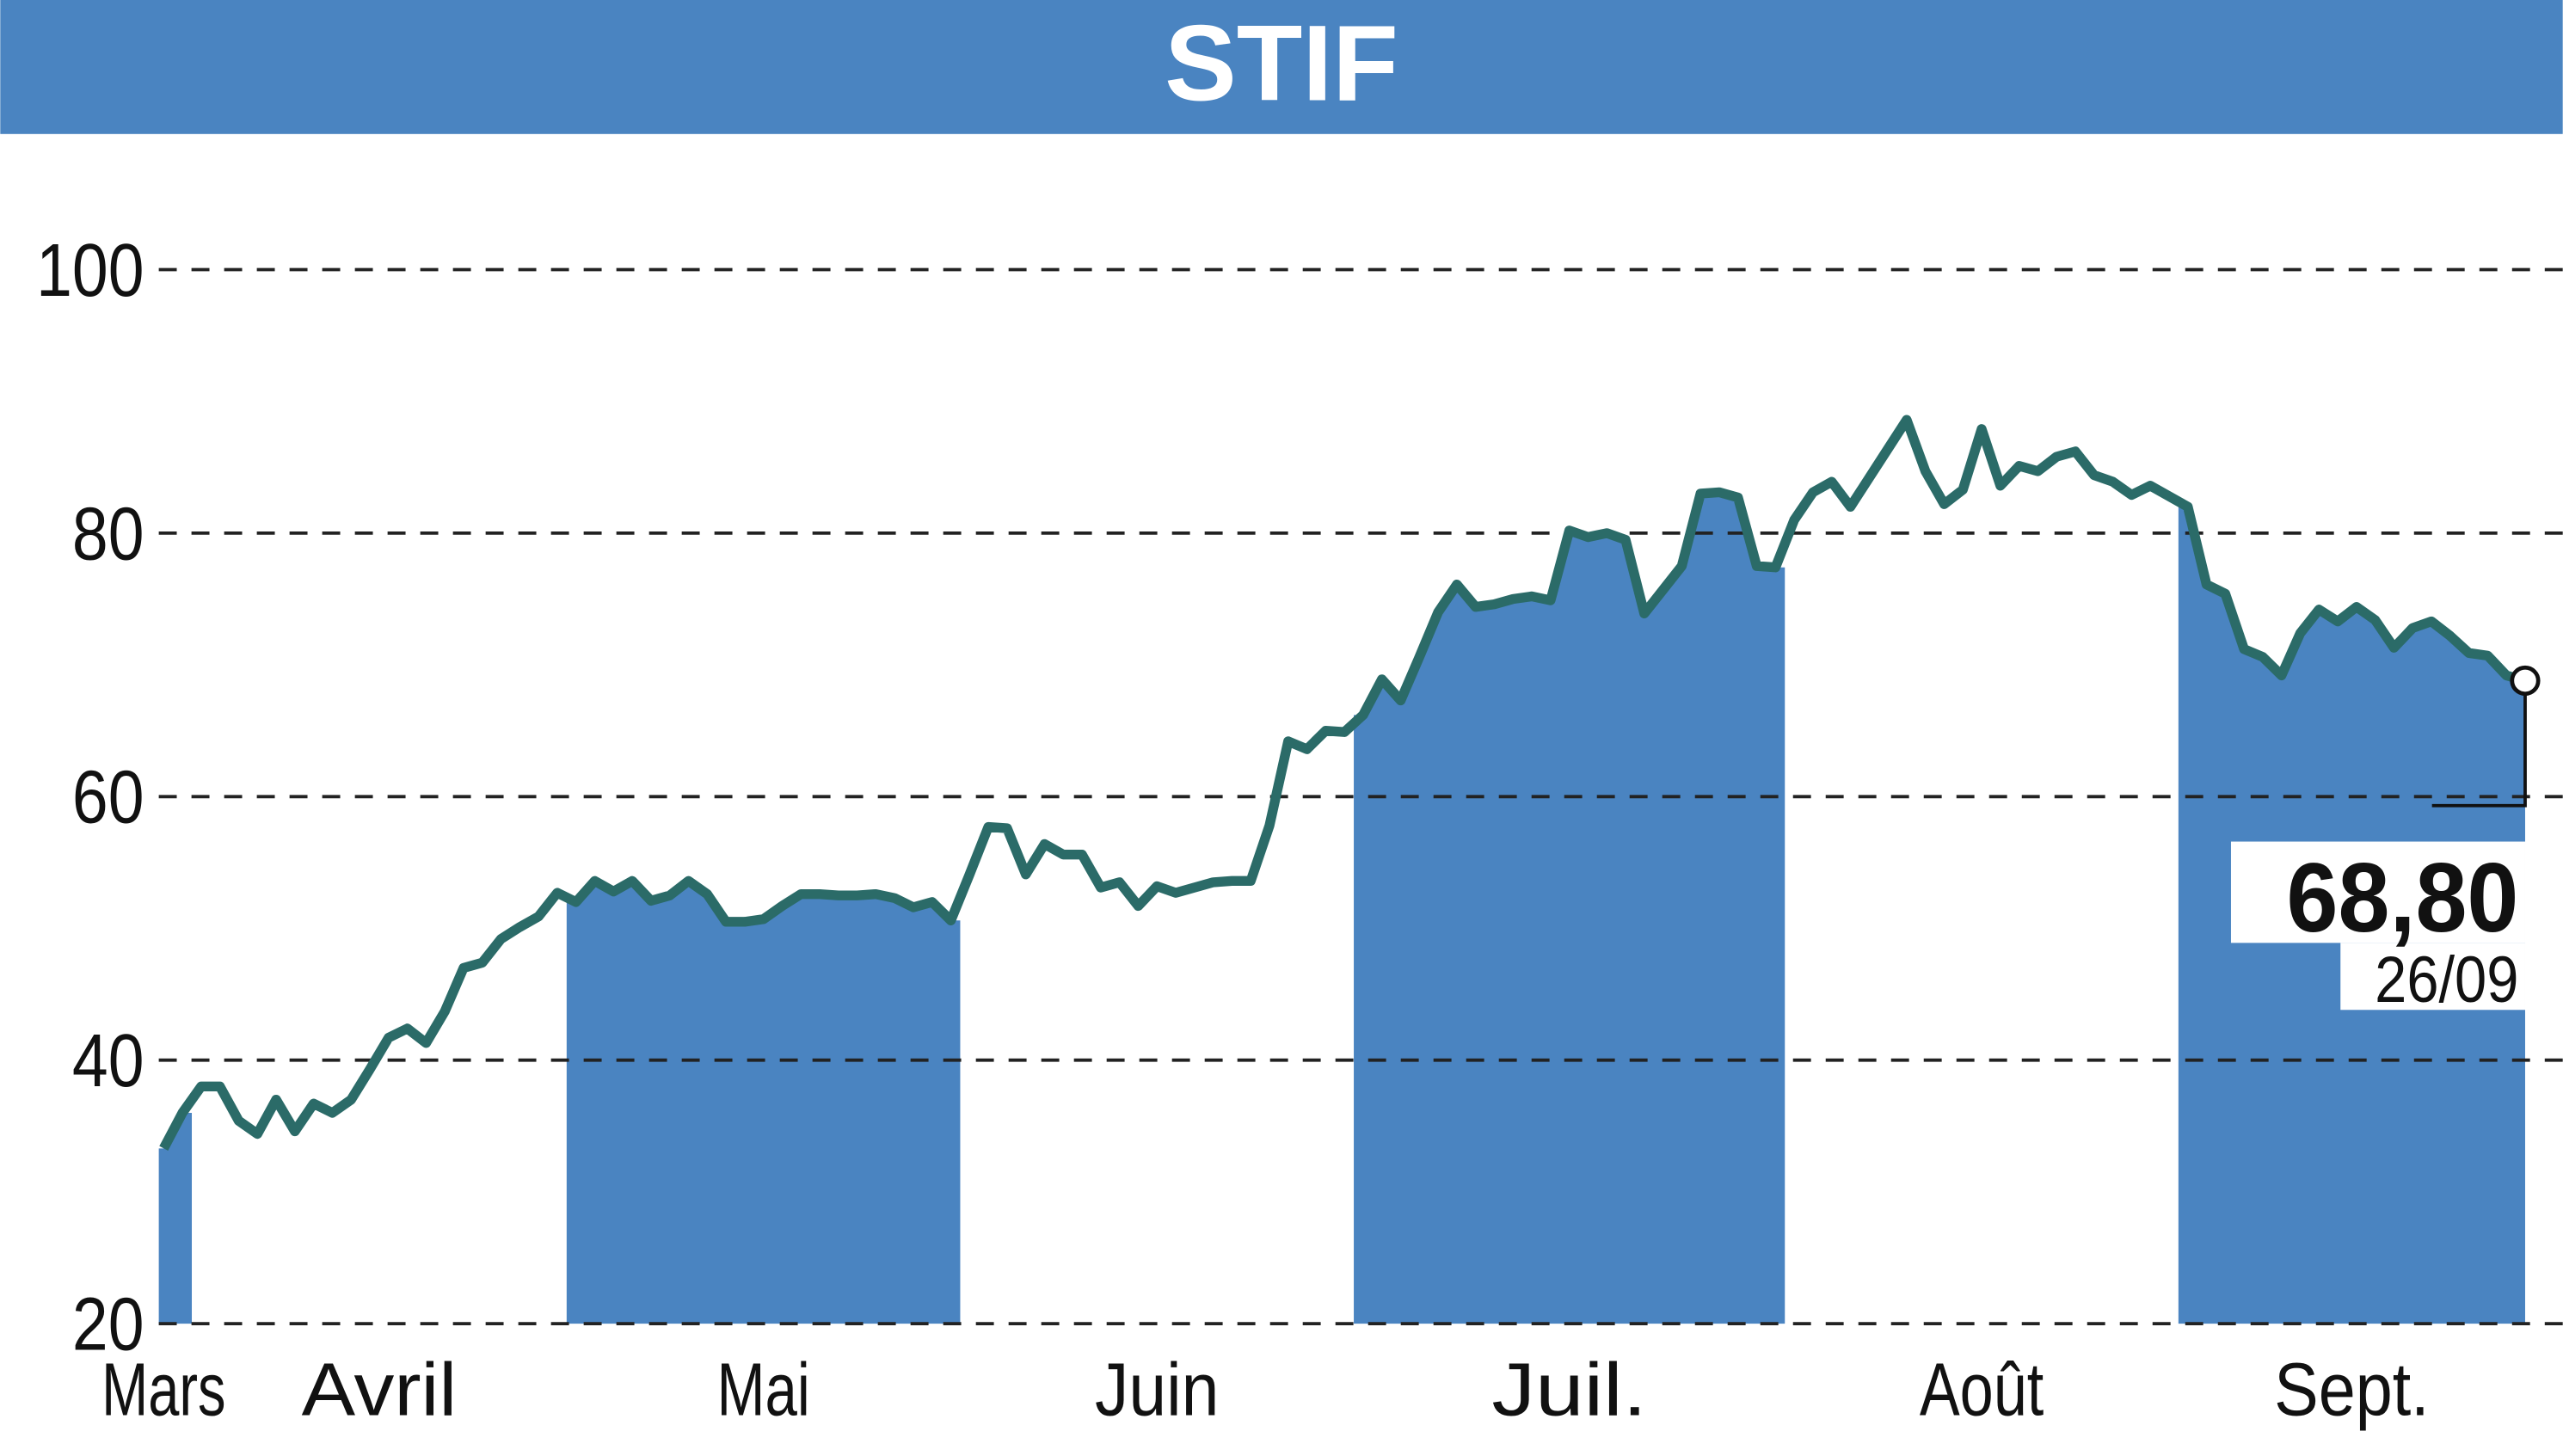 The image size is (2563, 1456). What do you see at coordinates (762, 1389) in the screenshot?
I see `x-tick-label: Mai` at bounding box center [762, 1389].